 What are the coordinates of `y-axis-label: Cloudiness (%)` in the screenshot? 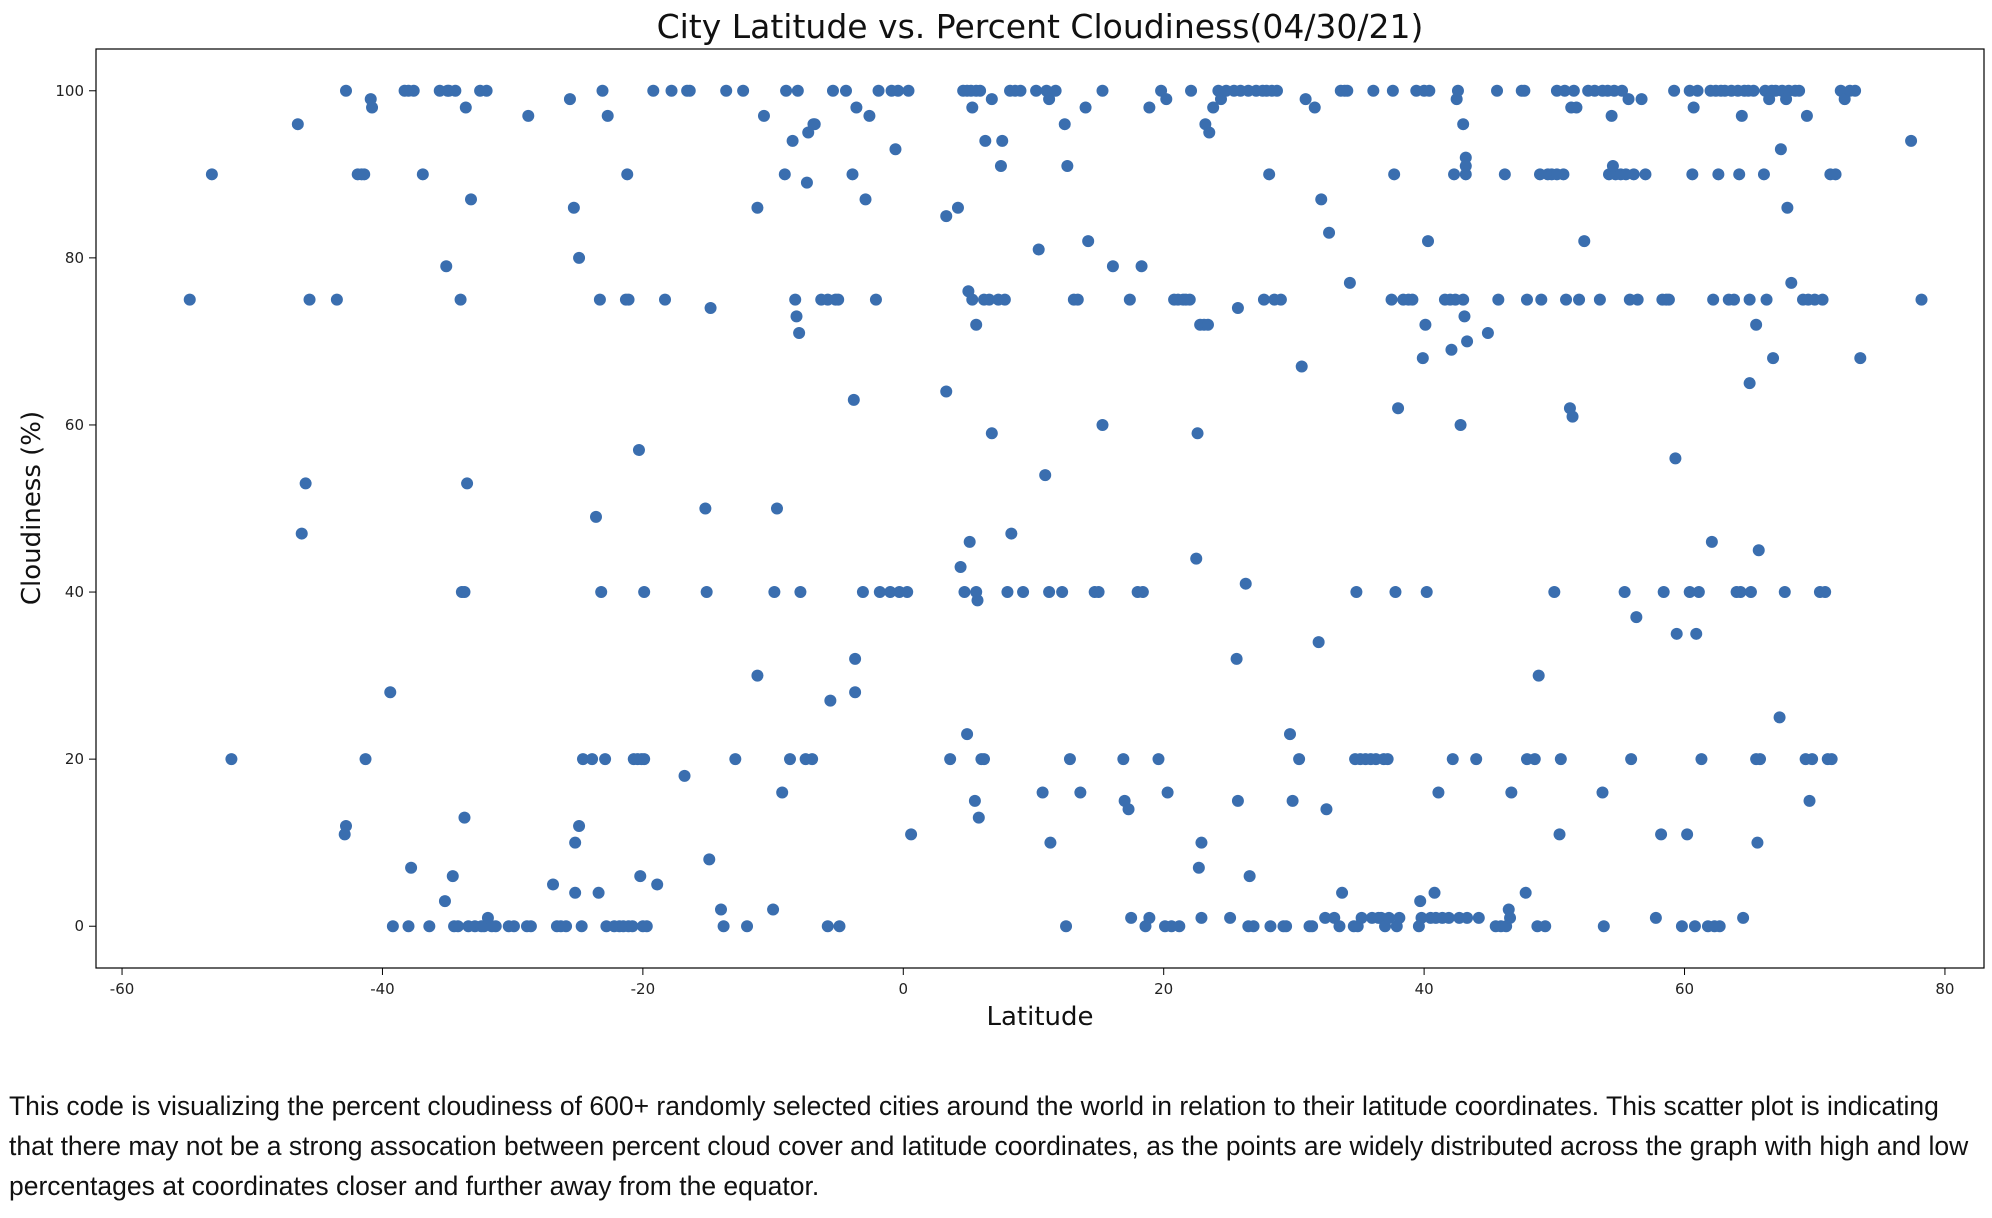 It's located at (32, 508).